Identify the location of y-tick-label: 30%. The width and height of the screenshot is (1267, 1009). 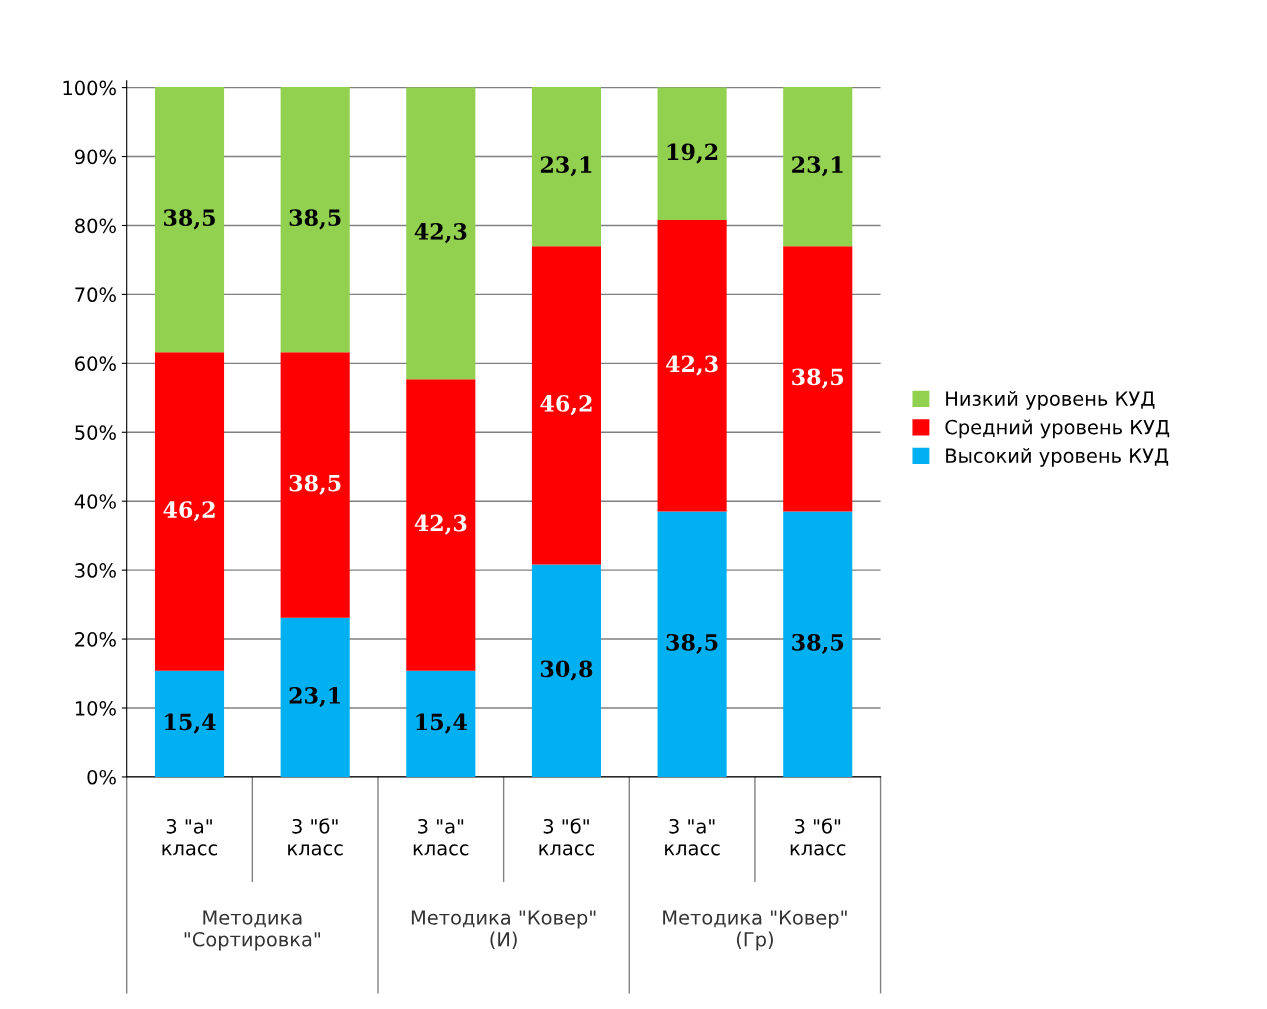
(95, 570).